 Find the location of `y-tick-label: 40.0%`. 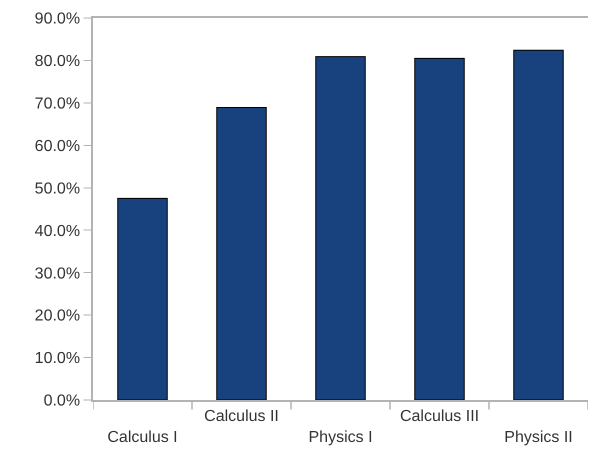

y-tick-label: 40.0% is located at coordinates (57, 231).